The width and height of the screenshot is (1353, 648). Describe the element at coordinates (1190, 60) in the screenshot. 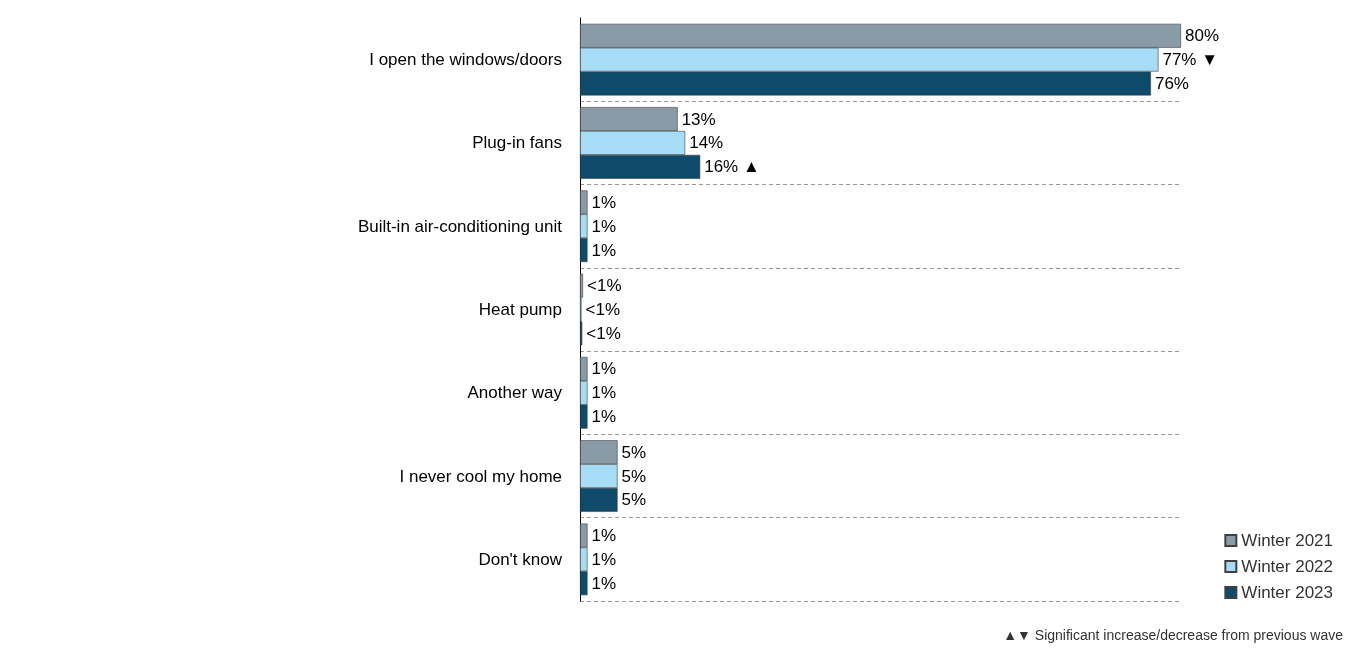

I see `data-label: 77% ▼` at that location.